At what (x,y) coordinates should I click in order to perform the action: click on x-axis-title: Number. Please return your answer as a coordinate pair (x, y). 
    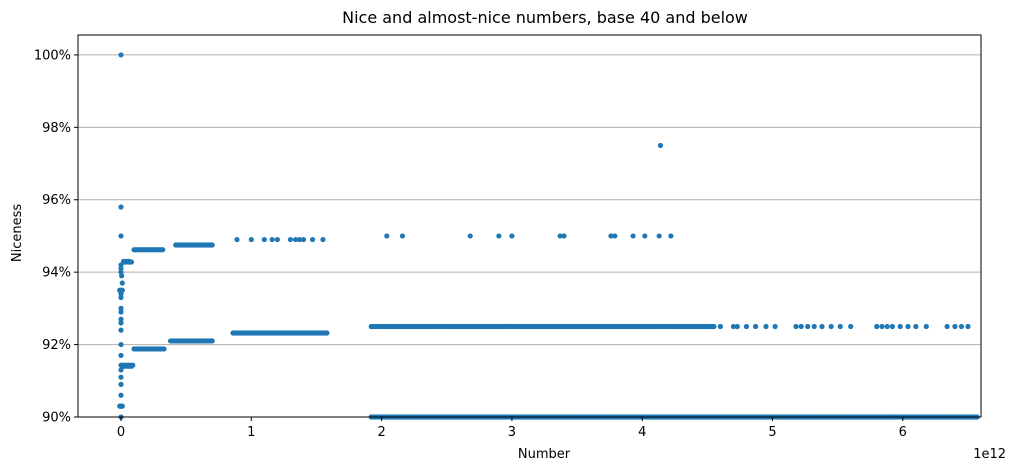
    Looking at the image, I should click on (544, 454).